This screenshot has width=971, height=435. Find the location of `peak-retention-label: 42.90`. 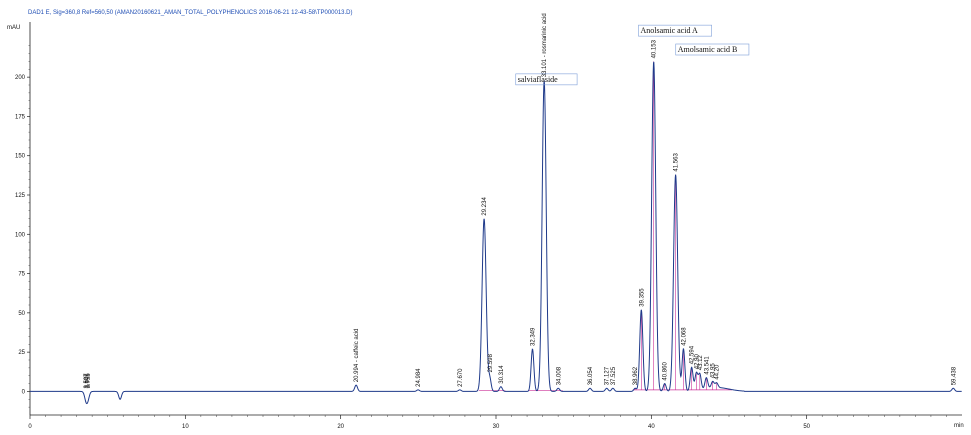

peak-retention-label: 42.90 is located at coordinates (697, 362).